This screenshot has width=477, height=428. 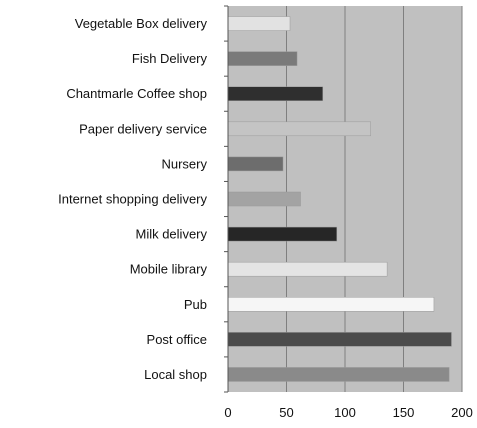 What do you see at coordinates (143, 128) in the screenshot?
I see `category-label: Paper delivery service` at bounding box center [143, 128].